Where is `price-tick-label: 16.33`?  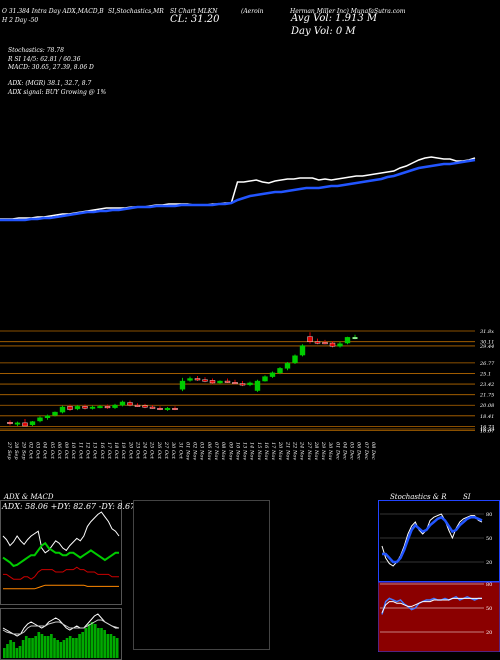
price-tick-label: 16.33 is located at coordinates (487, 430).